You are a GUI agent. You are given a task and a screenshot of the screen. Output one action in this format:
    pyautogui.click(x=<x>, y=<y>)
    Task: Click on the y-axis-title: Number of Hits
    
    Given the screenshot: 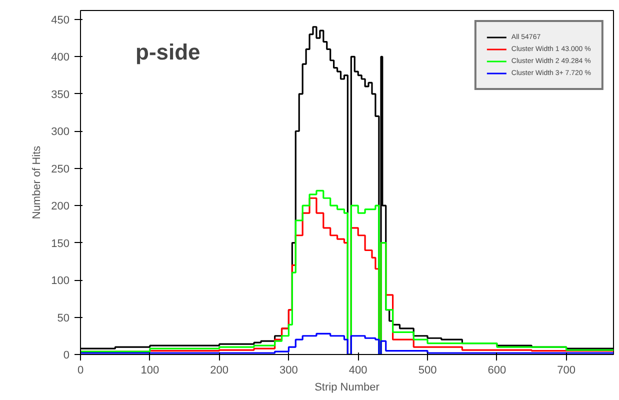 What is the action you would take?
    pyautogui.click(x=37, y=182)
    